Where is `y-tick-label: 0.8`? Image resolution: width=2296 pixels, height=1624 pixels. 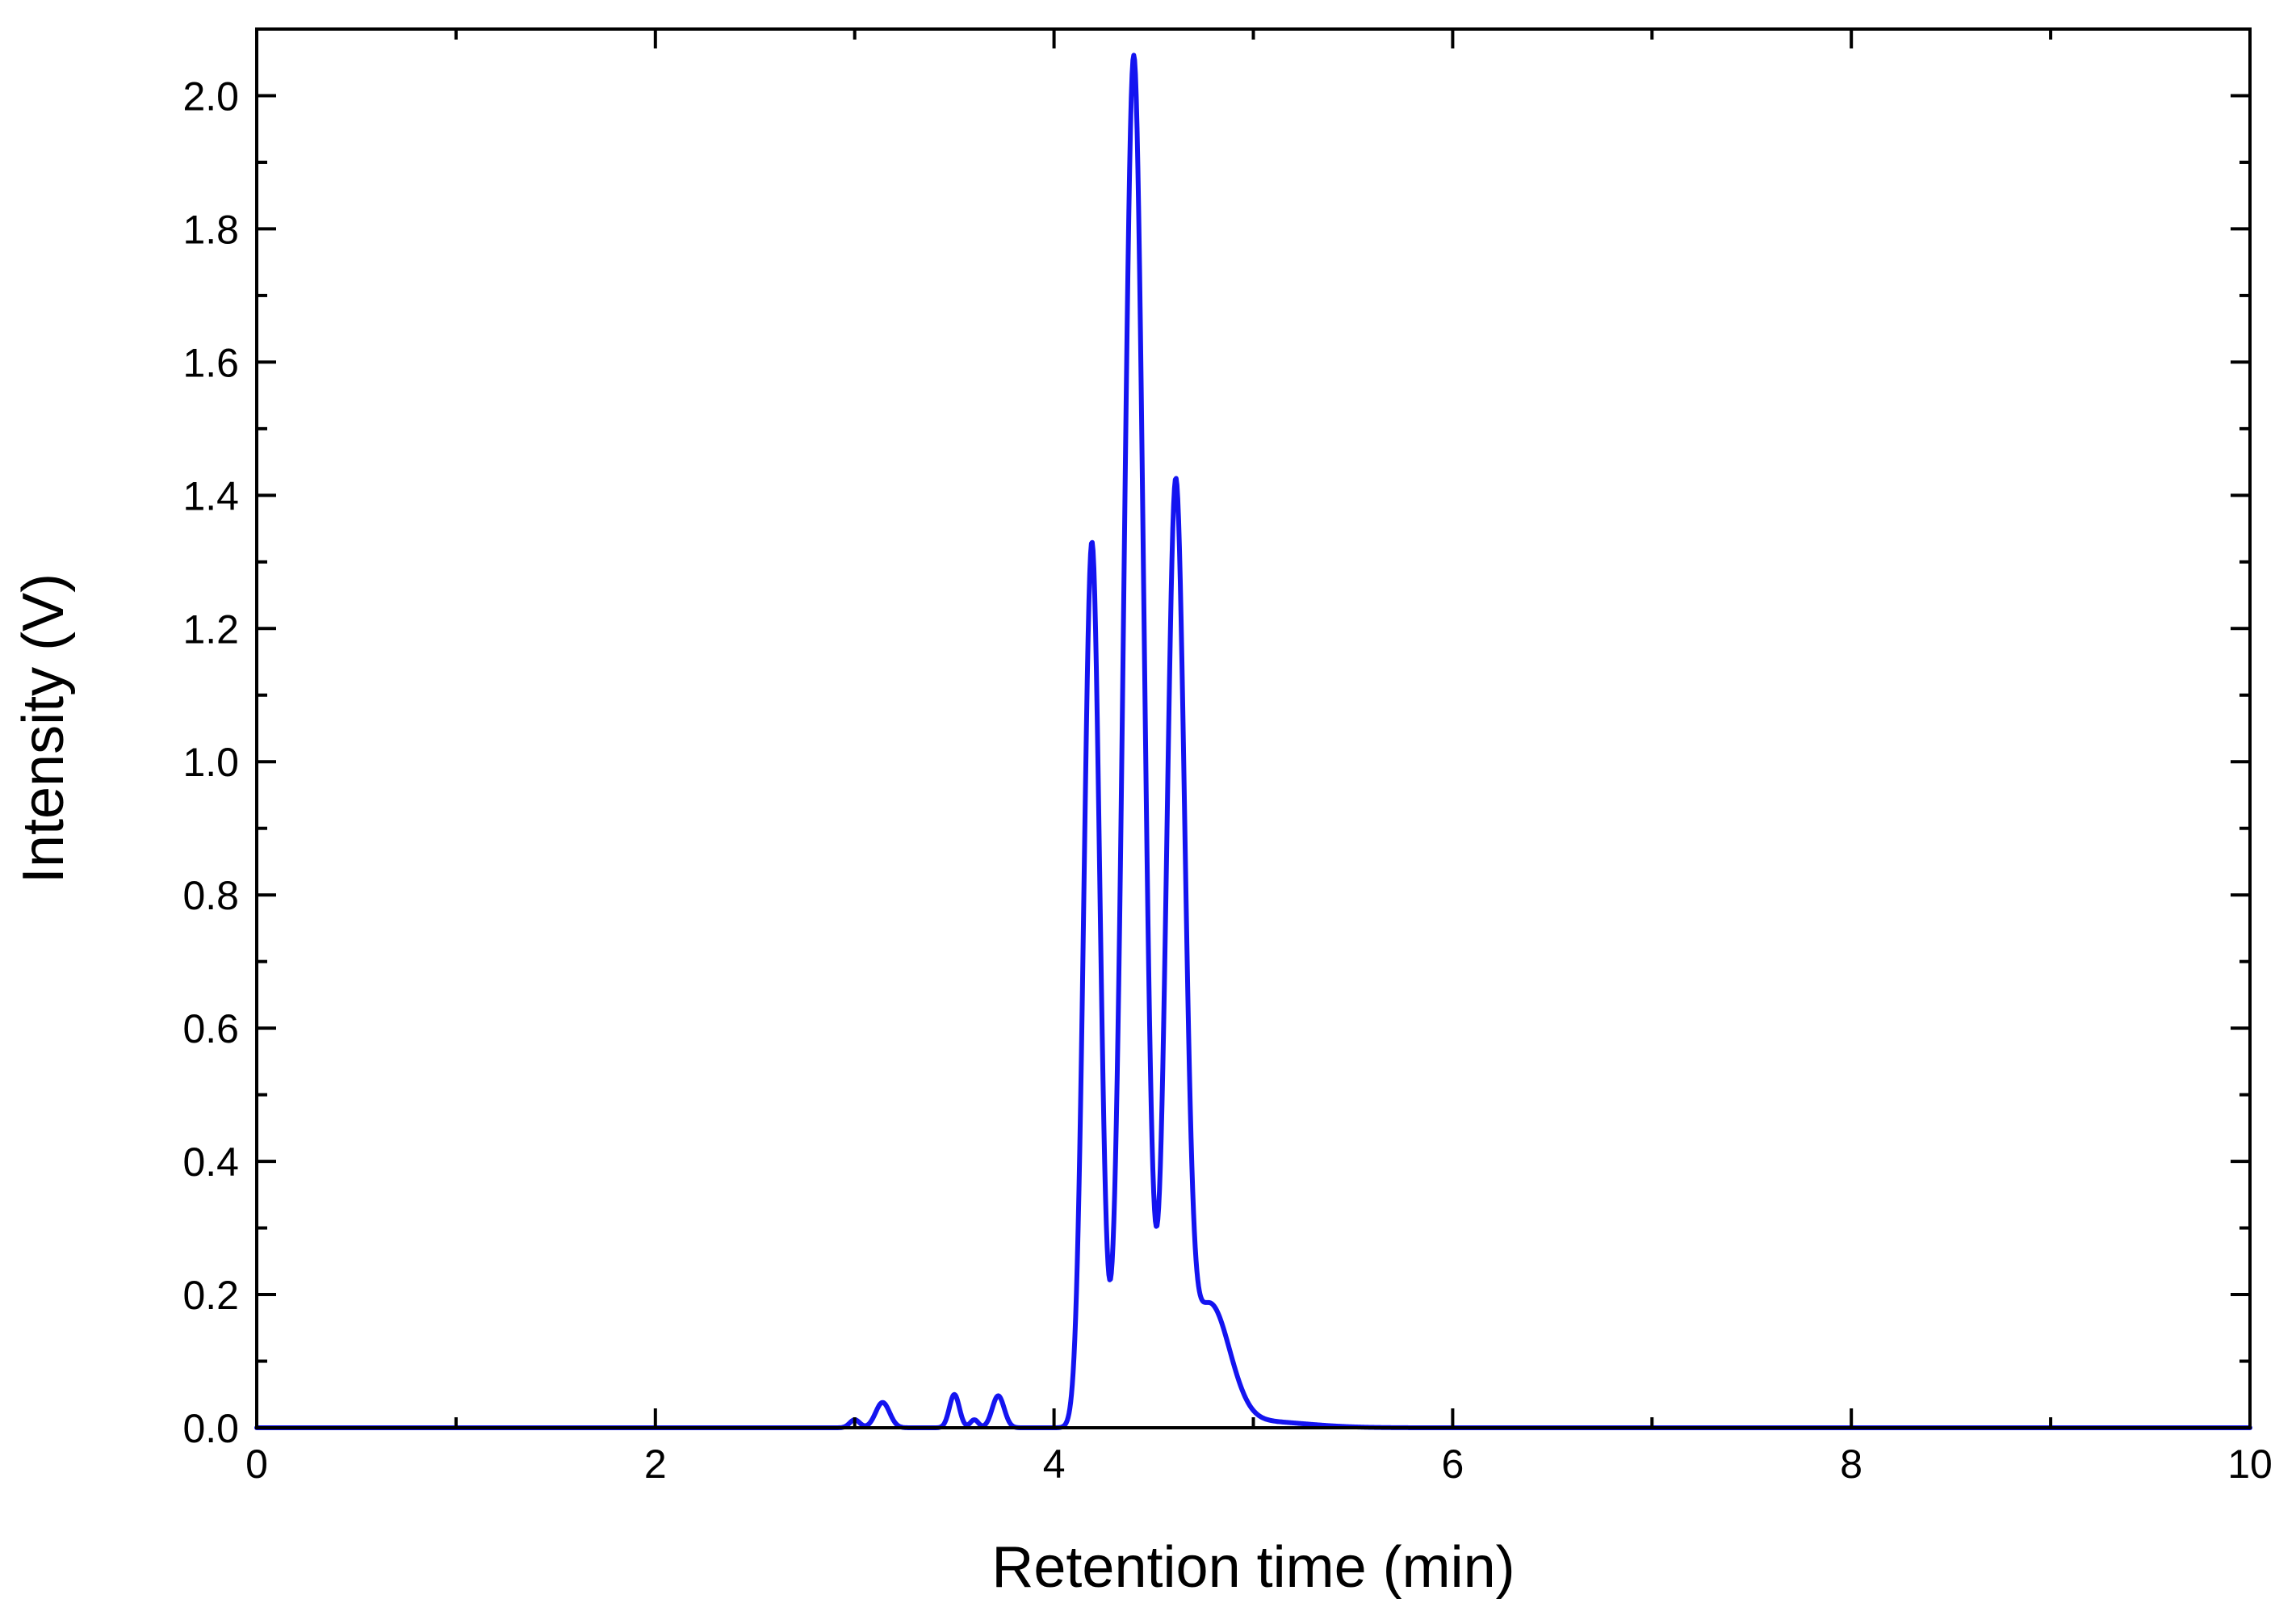
y-tick-label: 0.8 is located at coordinates (210, 895).